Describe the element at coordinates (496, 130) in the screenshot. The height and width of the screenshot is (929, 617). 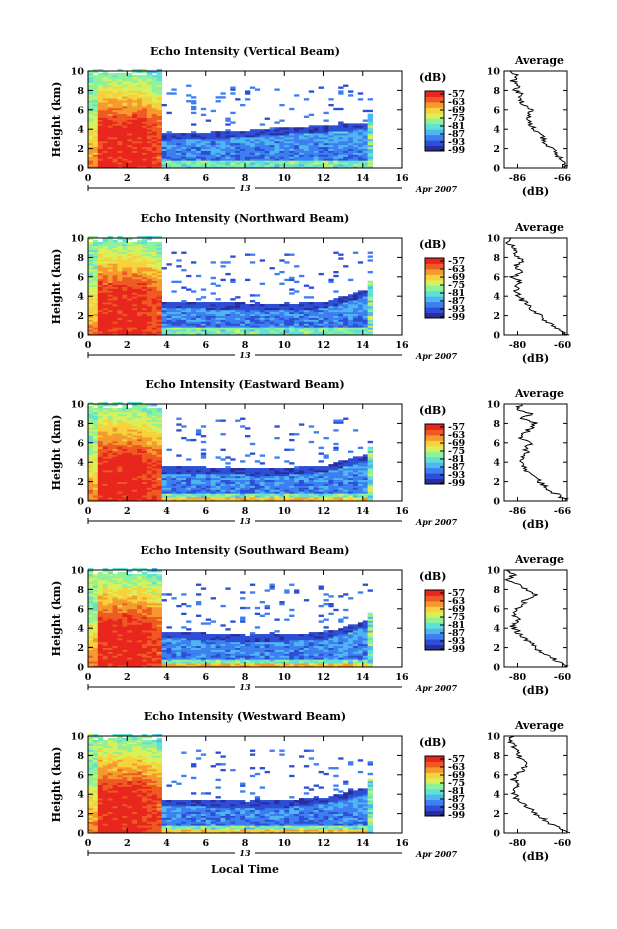
I see `average-y-tick-label: 4` at that location.